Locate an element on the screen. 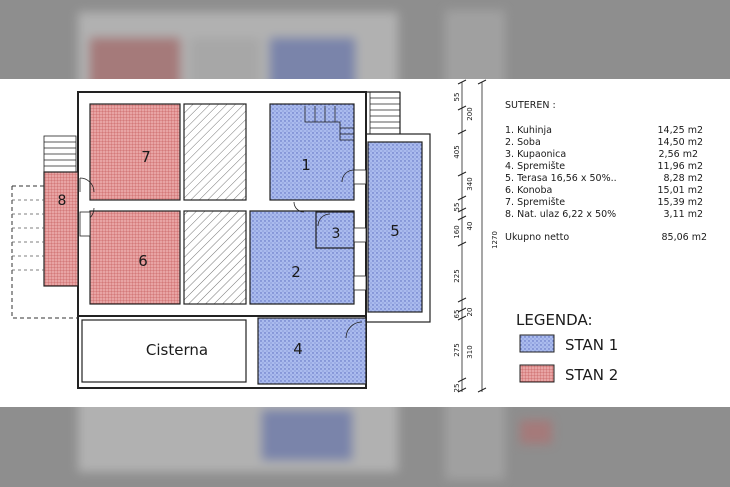  table-row-name: 6. Konoba is located at coordinates (528, 190).